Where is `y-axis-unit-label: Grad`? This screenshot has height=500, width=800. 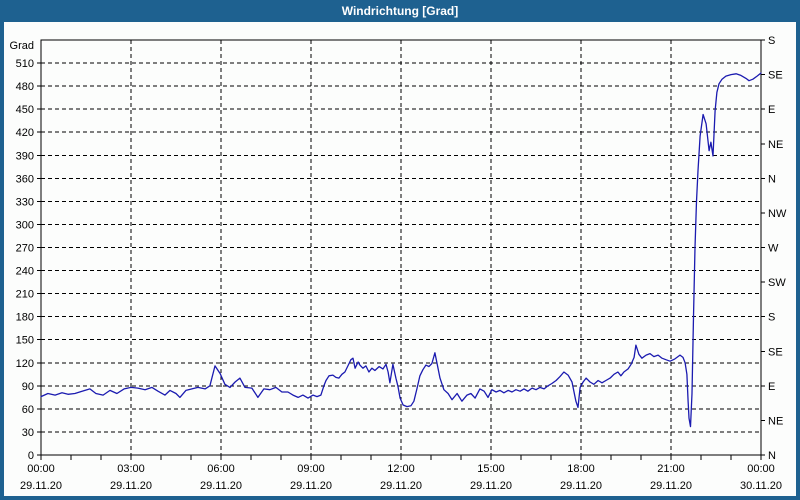 y-axis-unit-label: Grad is located at coordinates (22, 46).